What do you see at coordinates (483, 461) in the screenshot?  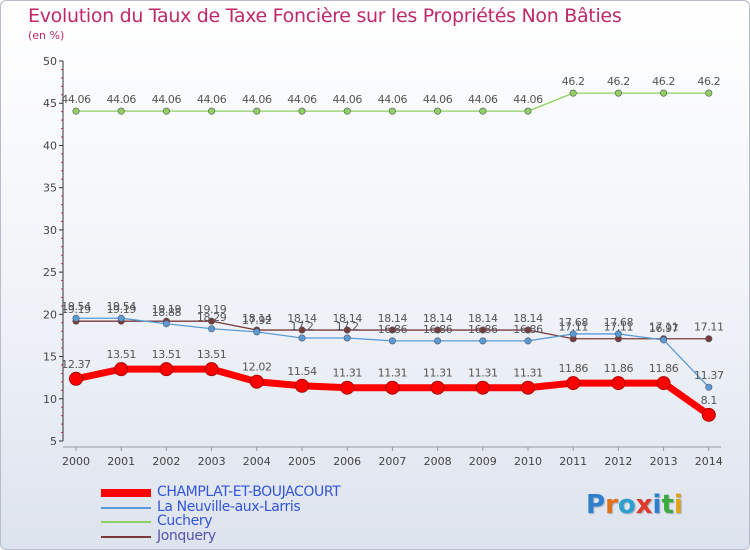 I see `x-tick-label: 2009` at bounding box center [483, 461].